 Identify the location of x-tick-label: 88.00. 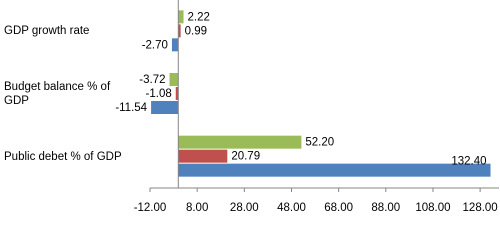
(385, 208).